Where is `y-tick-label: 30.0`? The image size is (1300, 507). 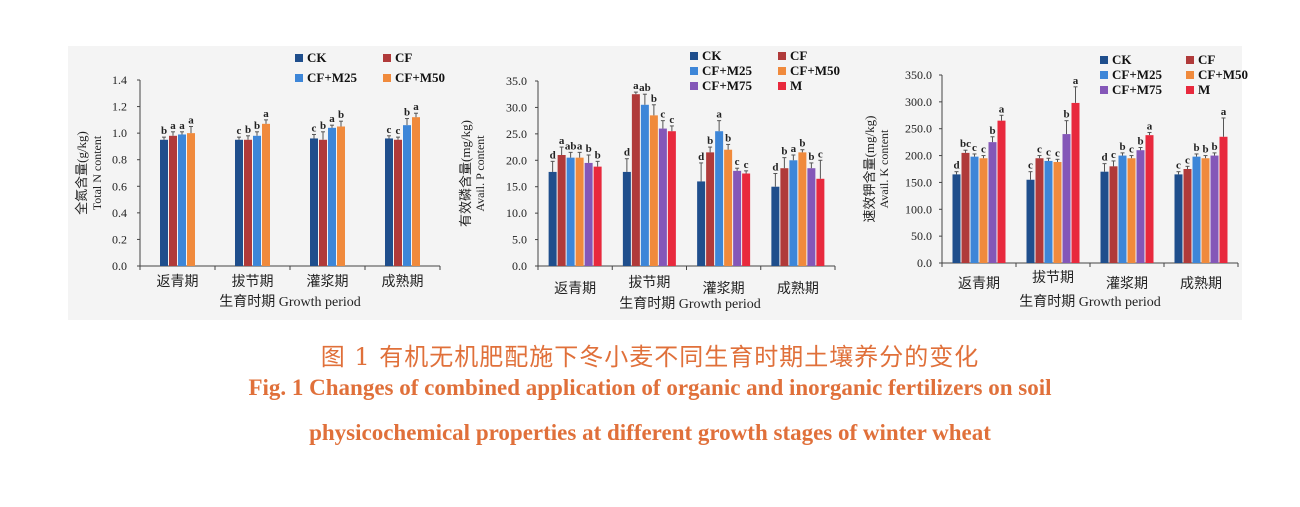
y-tick-label: 30.0 is located at coordinates (516, 107).